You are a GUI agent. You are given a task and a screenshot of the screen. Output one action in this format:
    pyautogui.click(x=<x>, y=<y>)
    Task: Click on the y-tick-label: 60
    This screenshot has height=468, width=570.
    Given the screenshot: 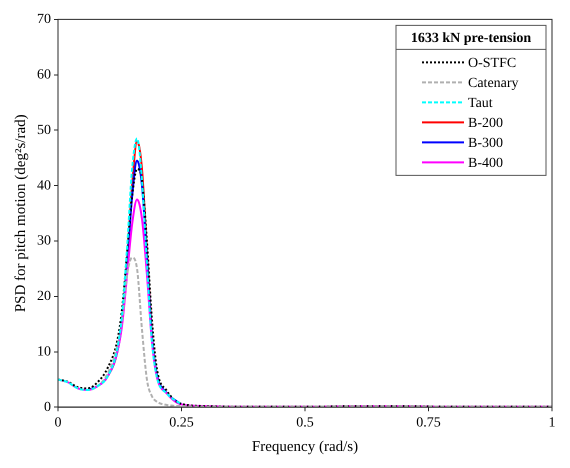 What is the action you would take?
    pyautogui.click(x=44, y=74)
    